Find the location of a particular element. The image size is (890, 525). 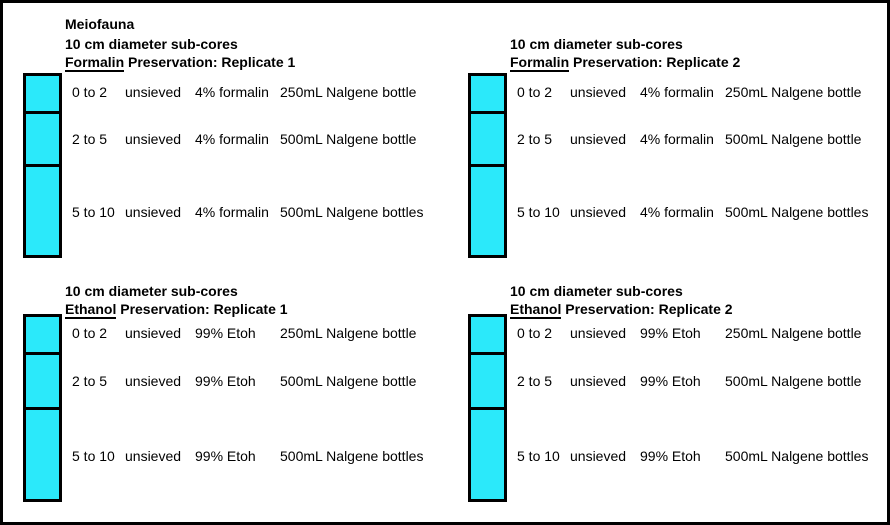

preservation-heading: Formalin Preservation: Replicate 2 is located at coordinates (625, 62).